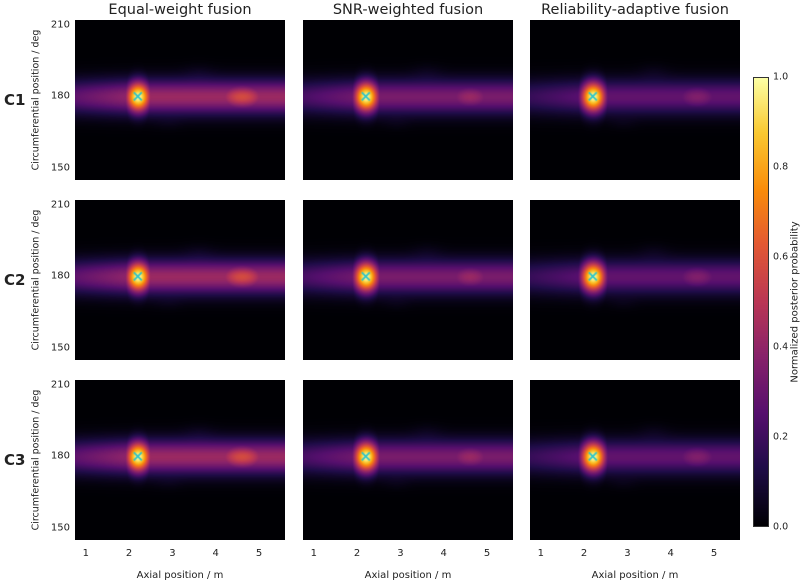 The width and height of the screenshot is (810, 585). Describe the element at coordinates (15, 460) in the screenshot. I see `row-label: C3` at that location.